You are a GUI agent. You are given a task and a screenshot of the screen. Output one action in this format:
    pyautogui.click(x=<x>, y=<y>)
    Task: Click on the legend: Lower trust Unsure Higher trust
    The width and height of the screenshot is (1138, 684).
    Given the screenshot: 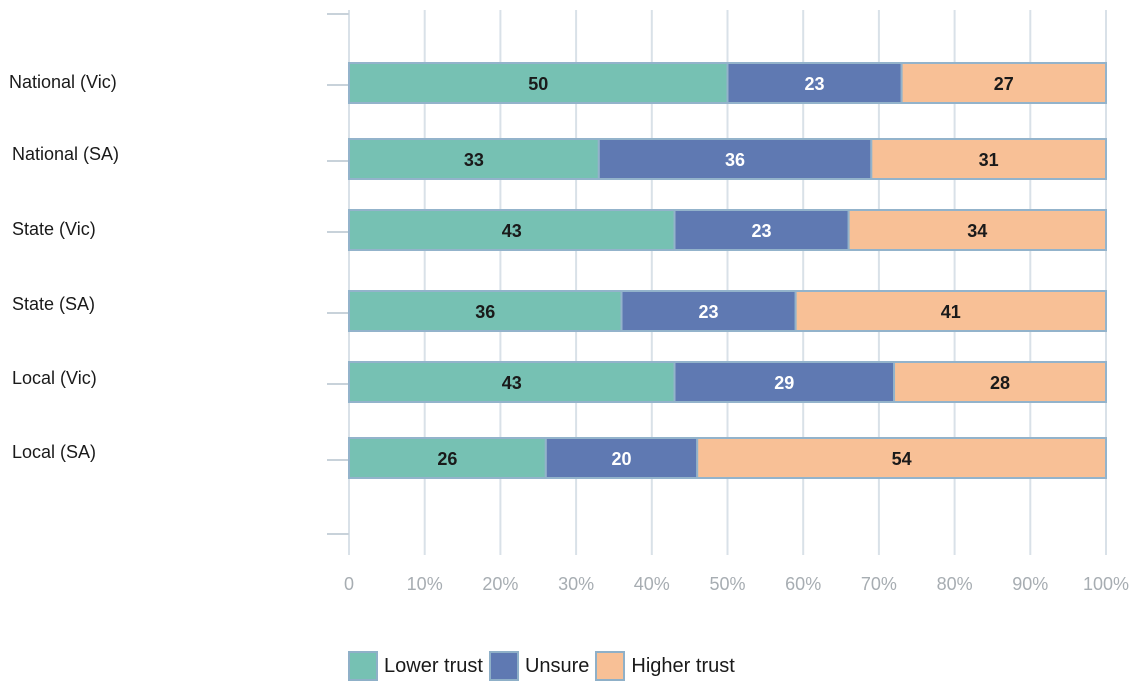 What is the action you would take?
    pyautogui.click(x=544, y=666)
    